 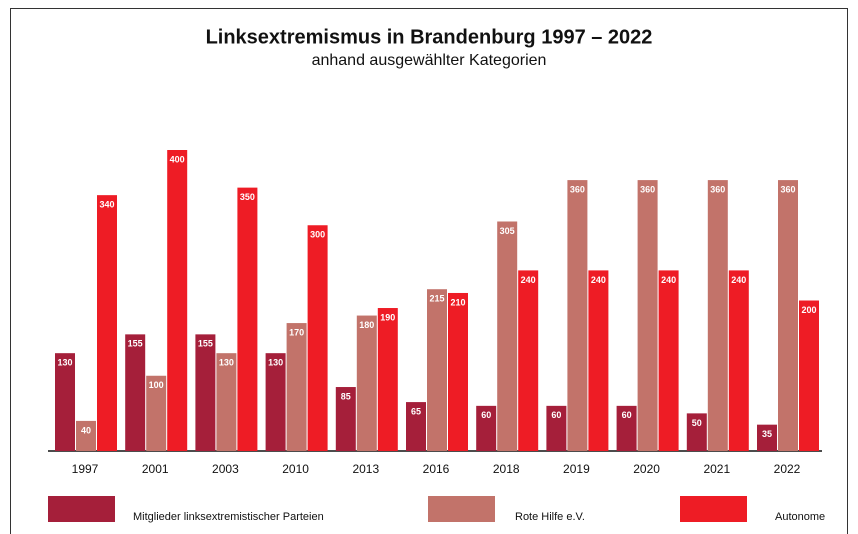 I want to click on x-tick-label: 2003, so click(x=225, y=469).